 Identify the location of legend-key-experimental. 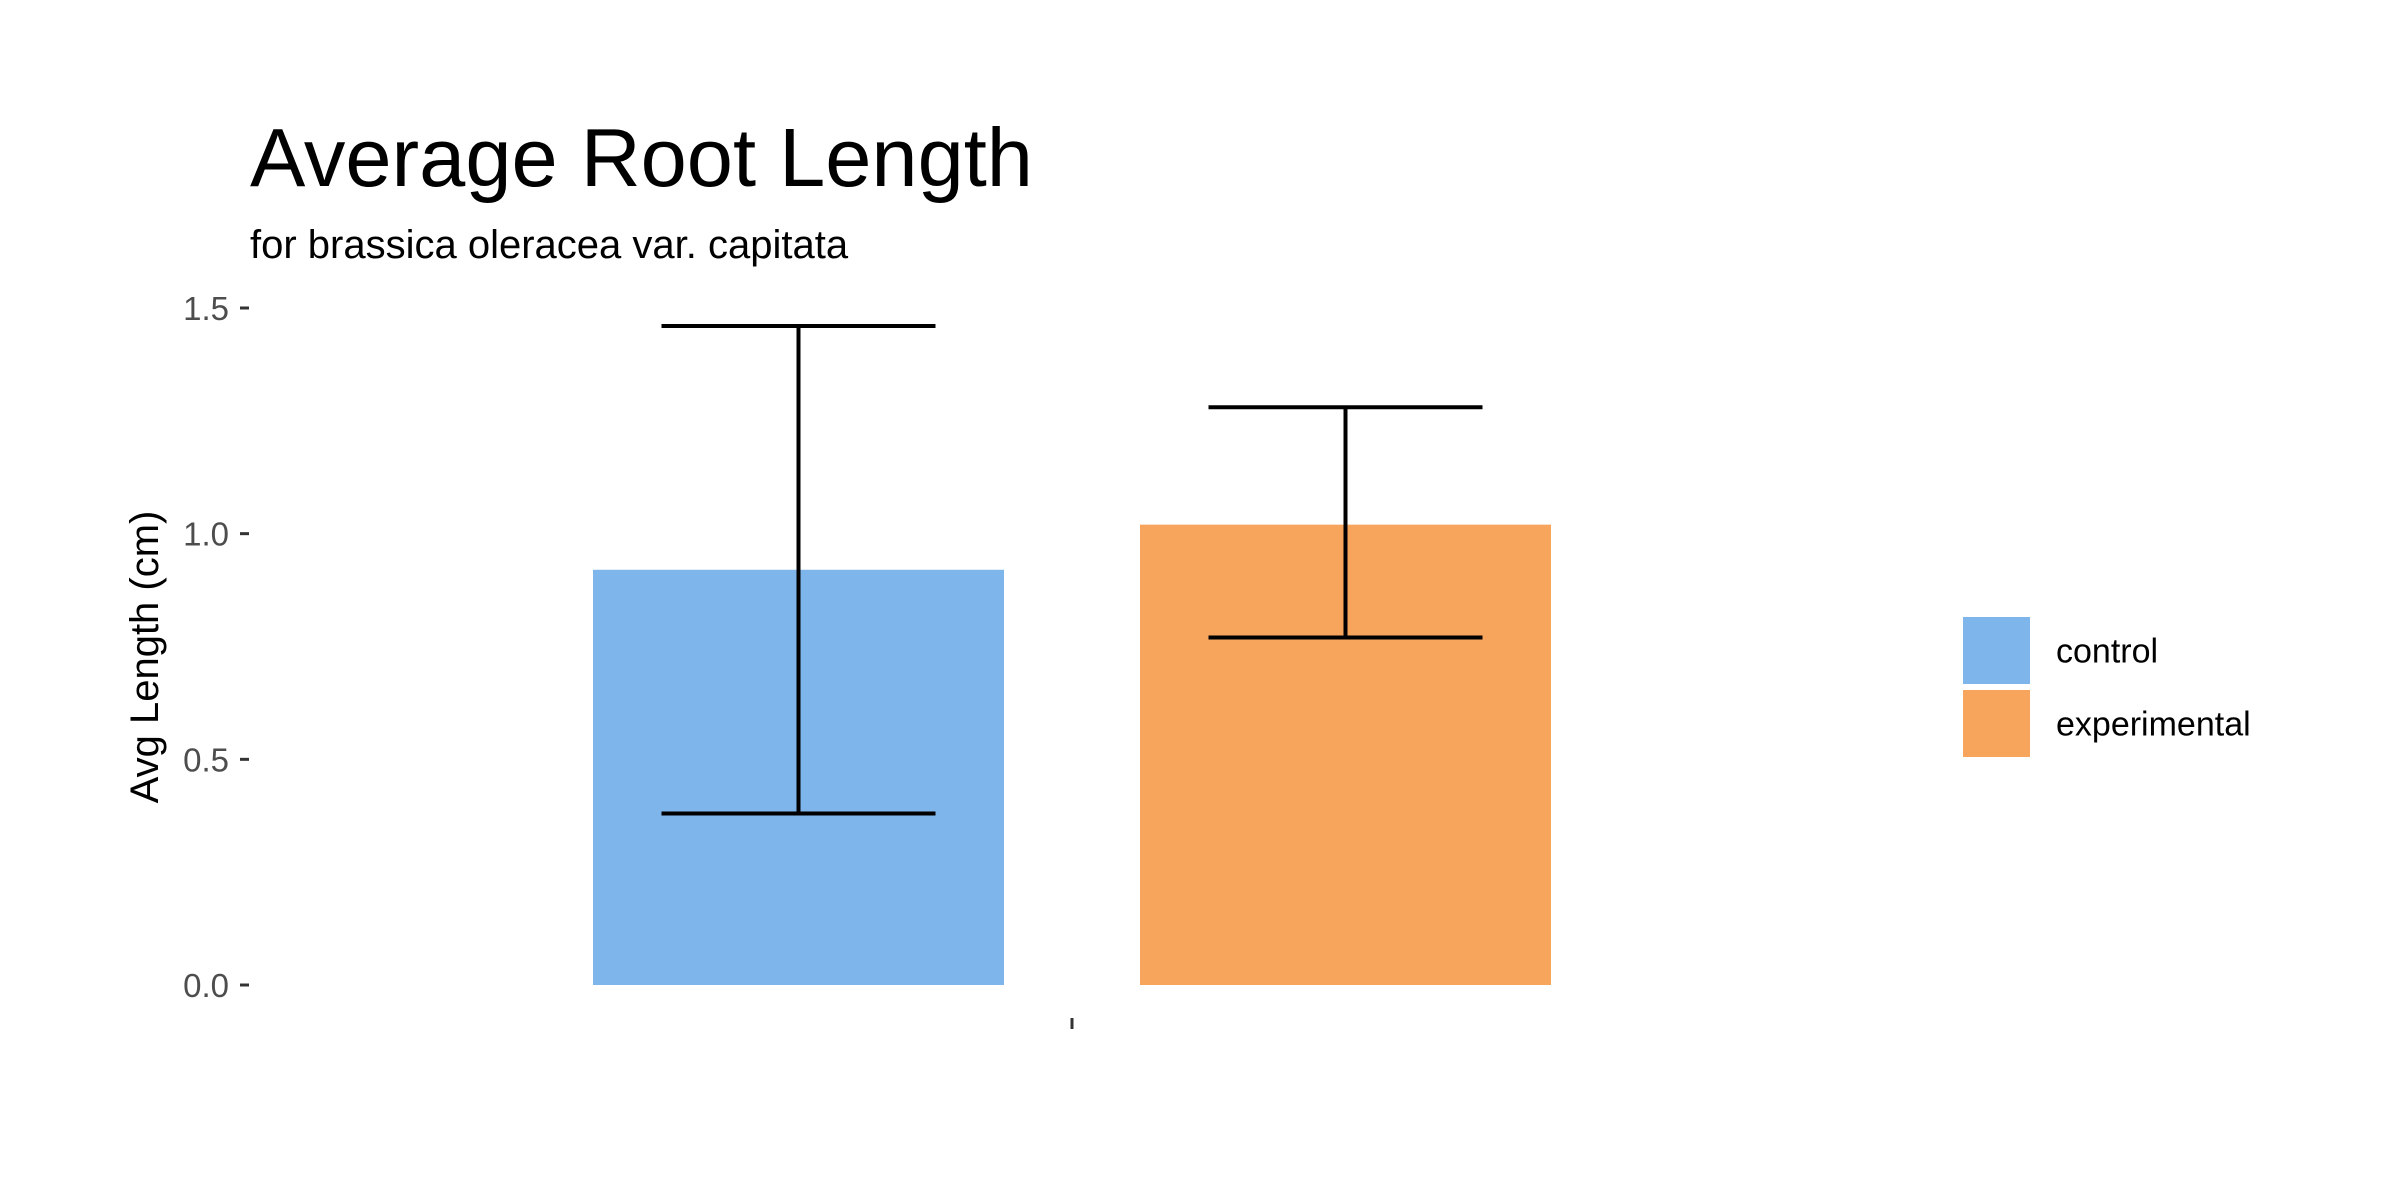
(1996, 723).